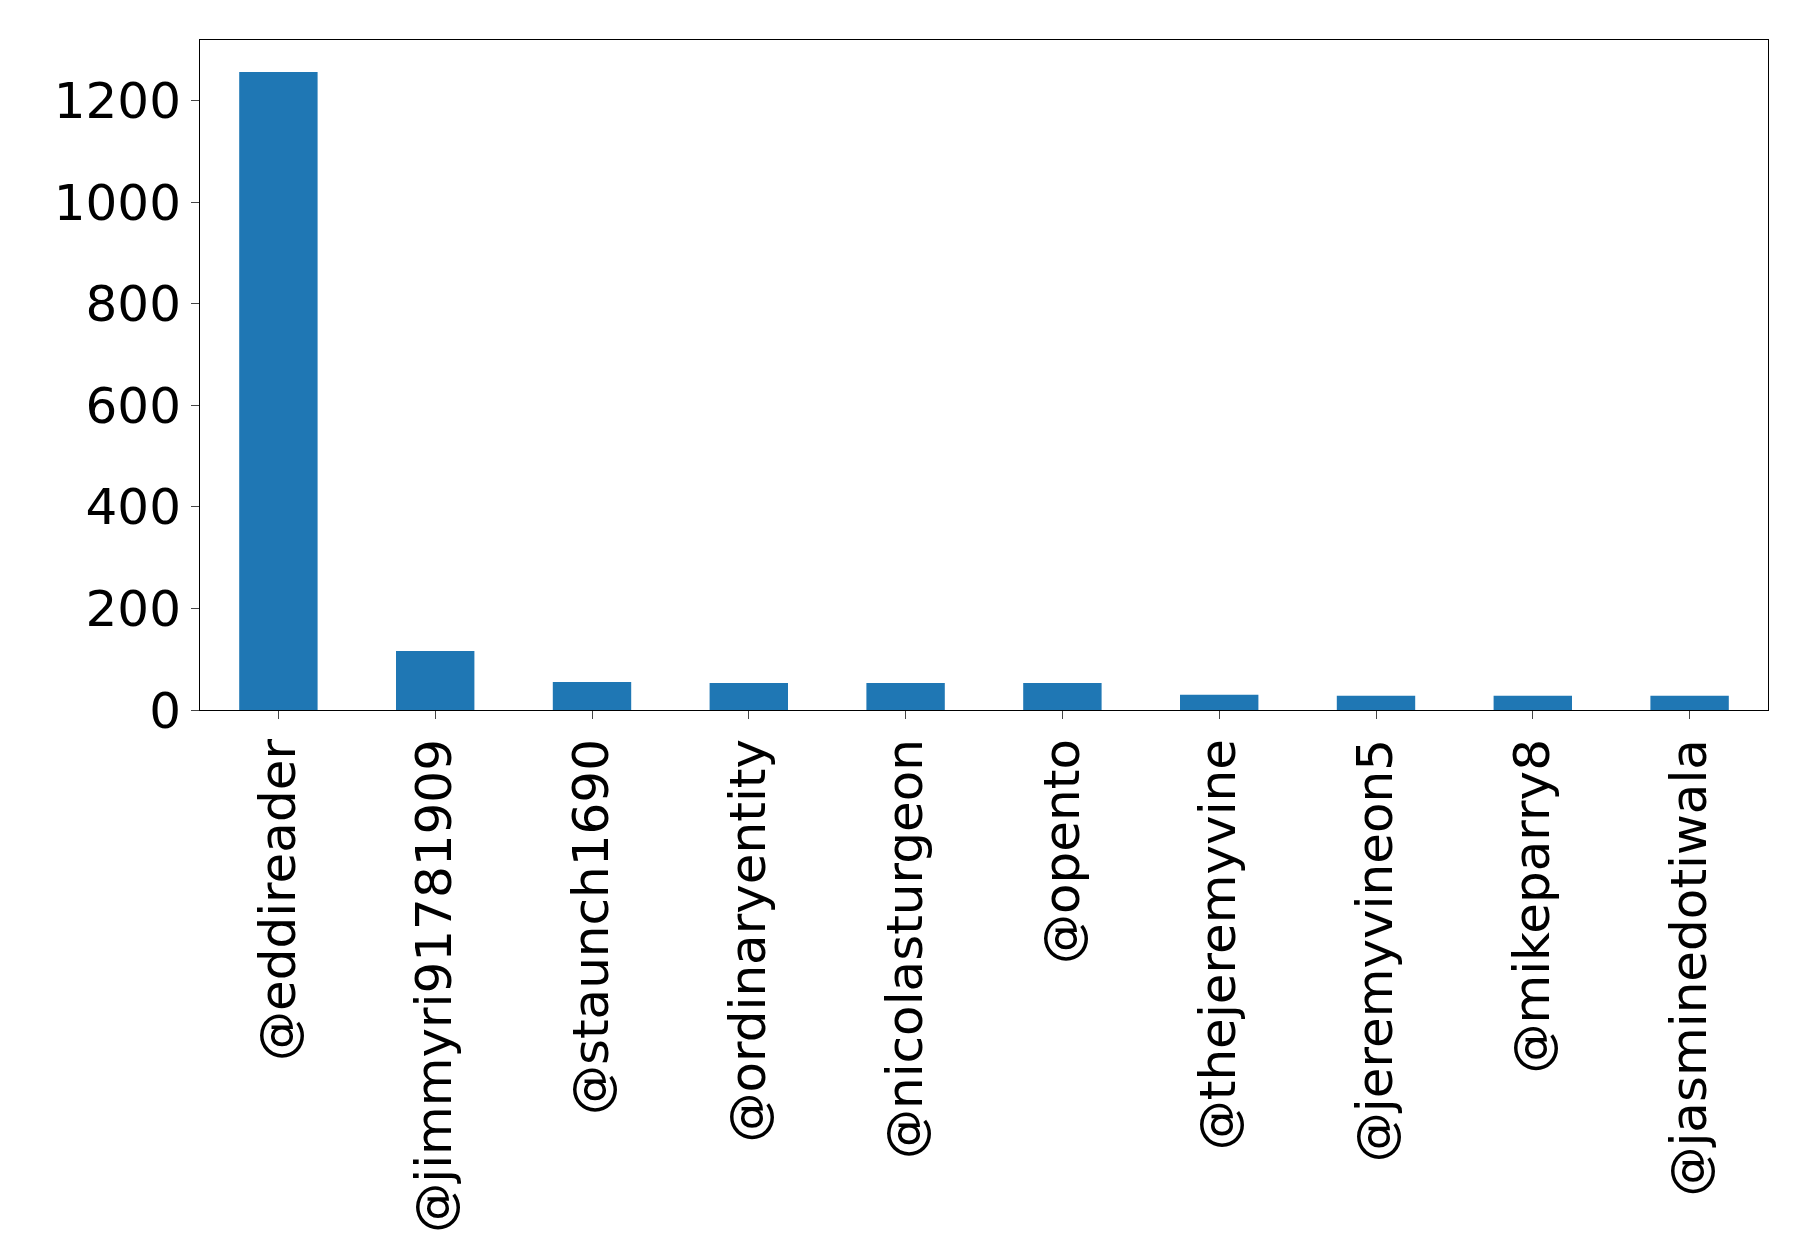 The width and height of the screenshot is (1798, 1245). I want to click on y-tick-label: 200, so click(133, 608).